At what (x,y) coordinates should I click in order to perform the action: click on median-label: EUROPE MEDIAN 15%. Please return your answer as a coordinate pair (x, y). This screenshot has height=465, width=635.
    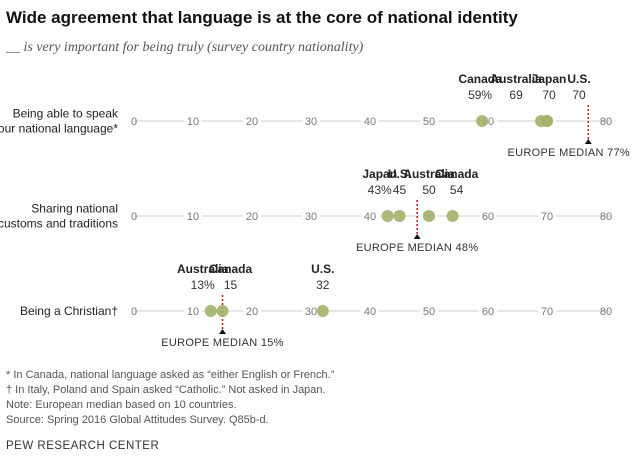
    Looking at the image, I should click on (222, 343).